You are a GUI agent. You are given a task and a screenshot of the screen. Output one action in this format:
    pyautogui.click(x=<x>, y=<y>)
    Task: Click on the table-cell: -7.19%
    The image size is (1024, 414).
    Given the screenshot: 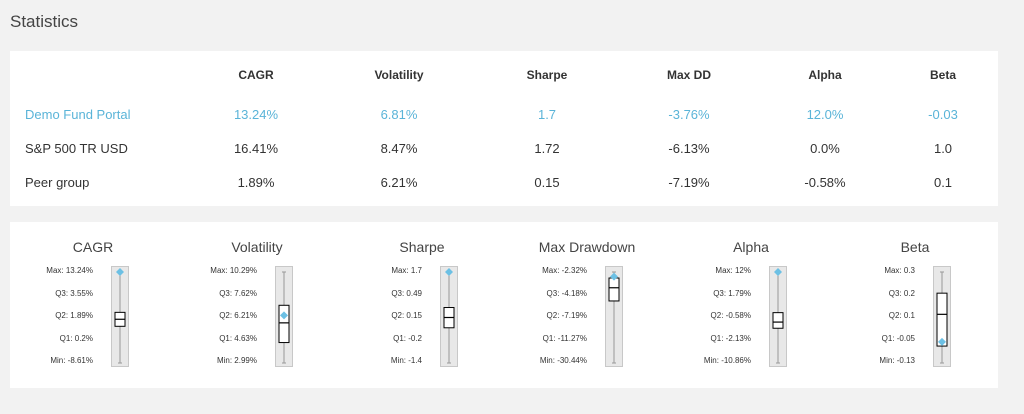 What is the action you would take?
    pyautogui.click(x=689, y=182)
    